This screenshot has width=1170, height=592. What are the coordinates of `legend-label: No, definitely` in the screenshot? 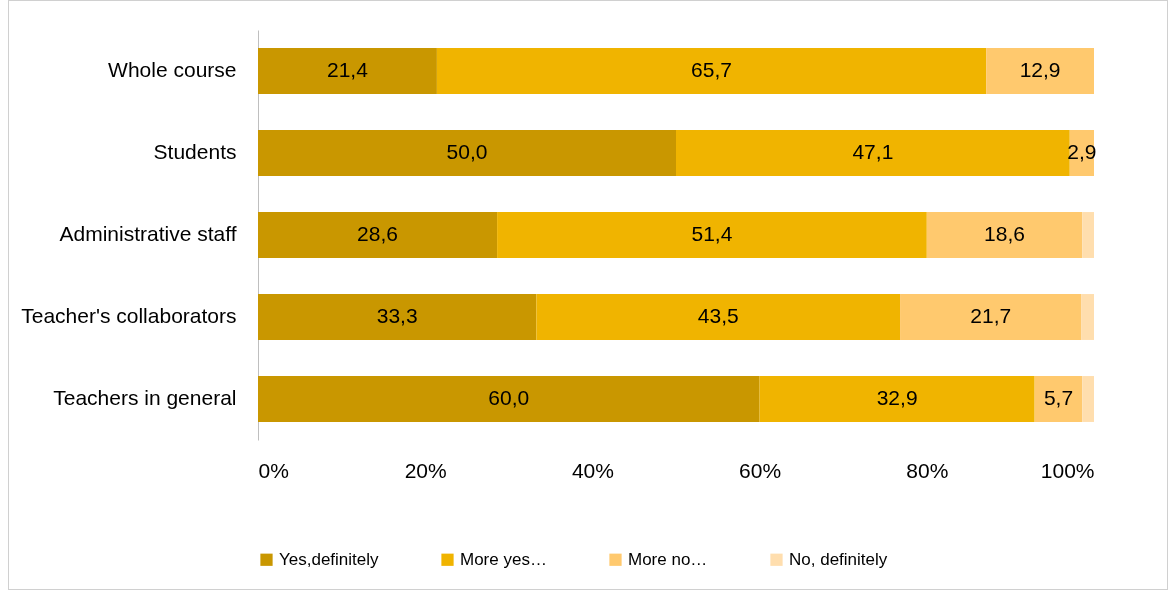 It's located at (838, 559).